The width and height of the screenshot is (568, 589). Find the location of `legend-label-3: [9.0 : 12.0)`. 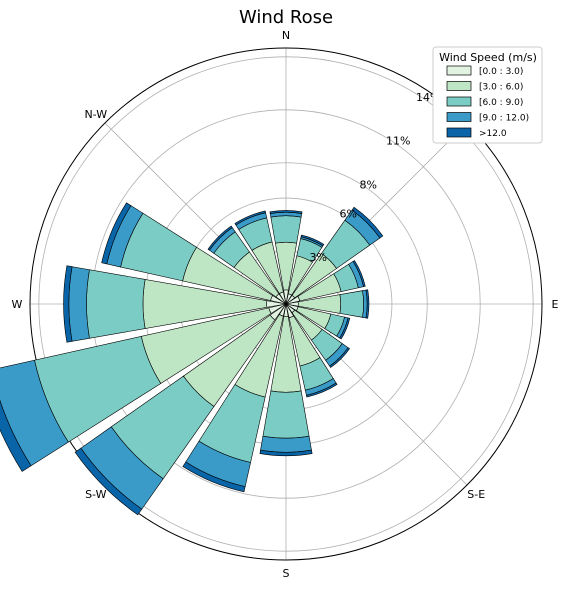

legend-label-3: [9.0 : 12.0) is located at coordinates (504, 119).